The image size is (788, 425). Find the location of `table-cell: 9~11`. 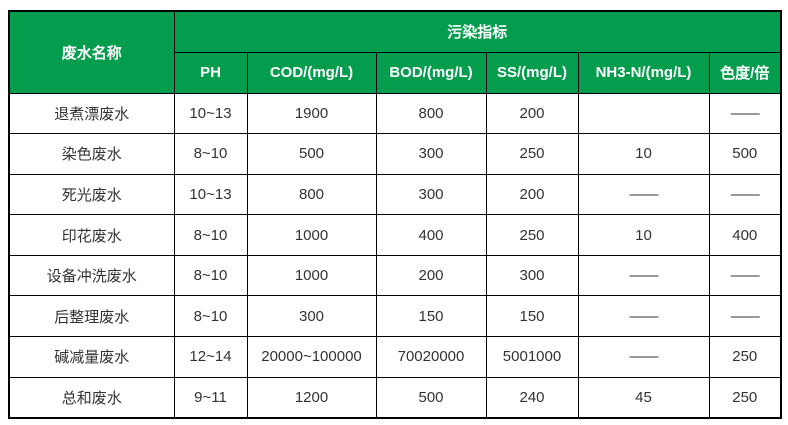

table-cell: 9~11 is located at coordinates (210, 397).